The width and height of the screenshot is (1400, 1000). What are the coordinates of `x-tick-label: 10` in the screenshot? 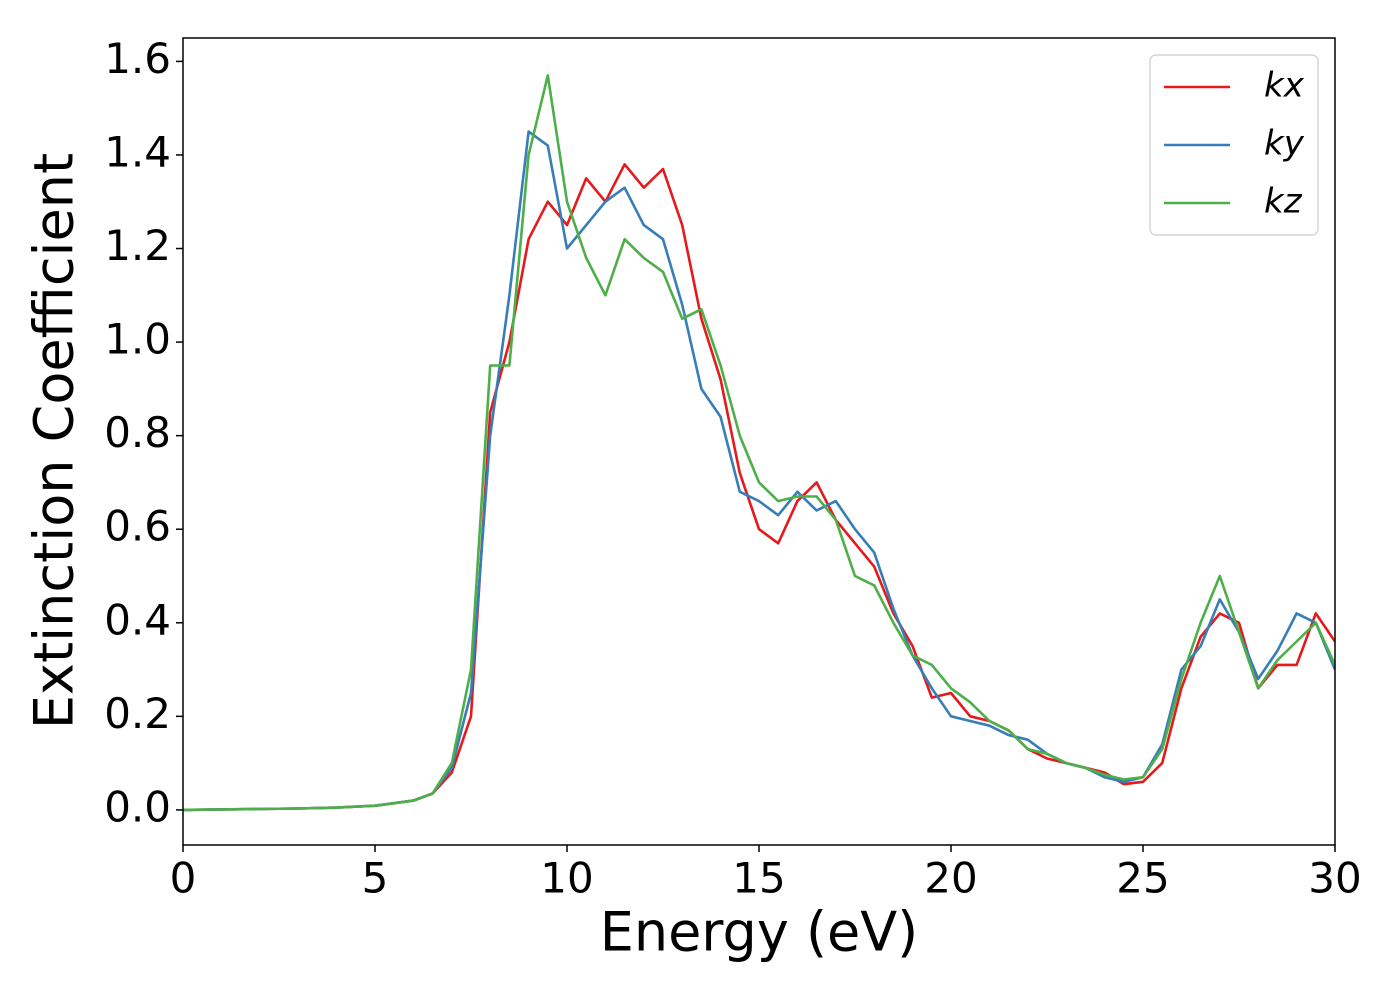 It's located at (566, 878).